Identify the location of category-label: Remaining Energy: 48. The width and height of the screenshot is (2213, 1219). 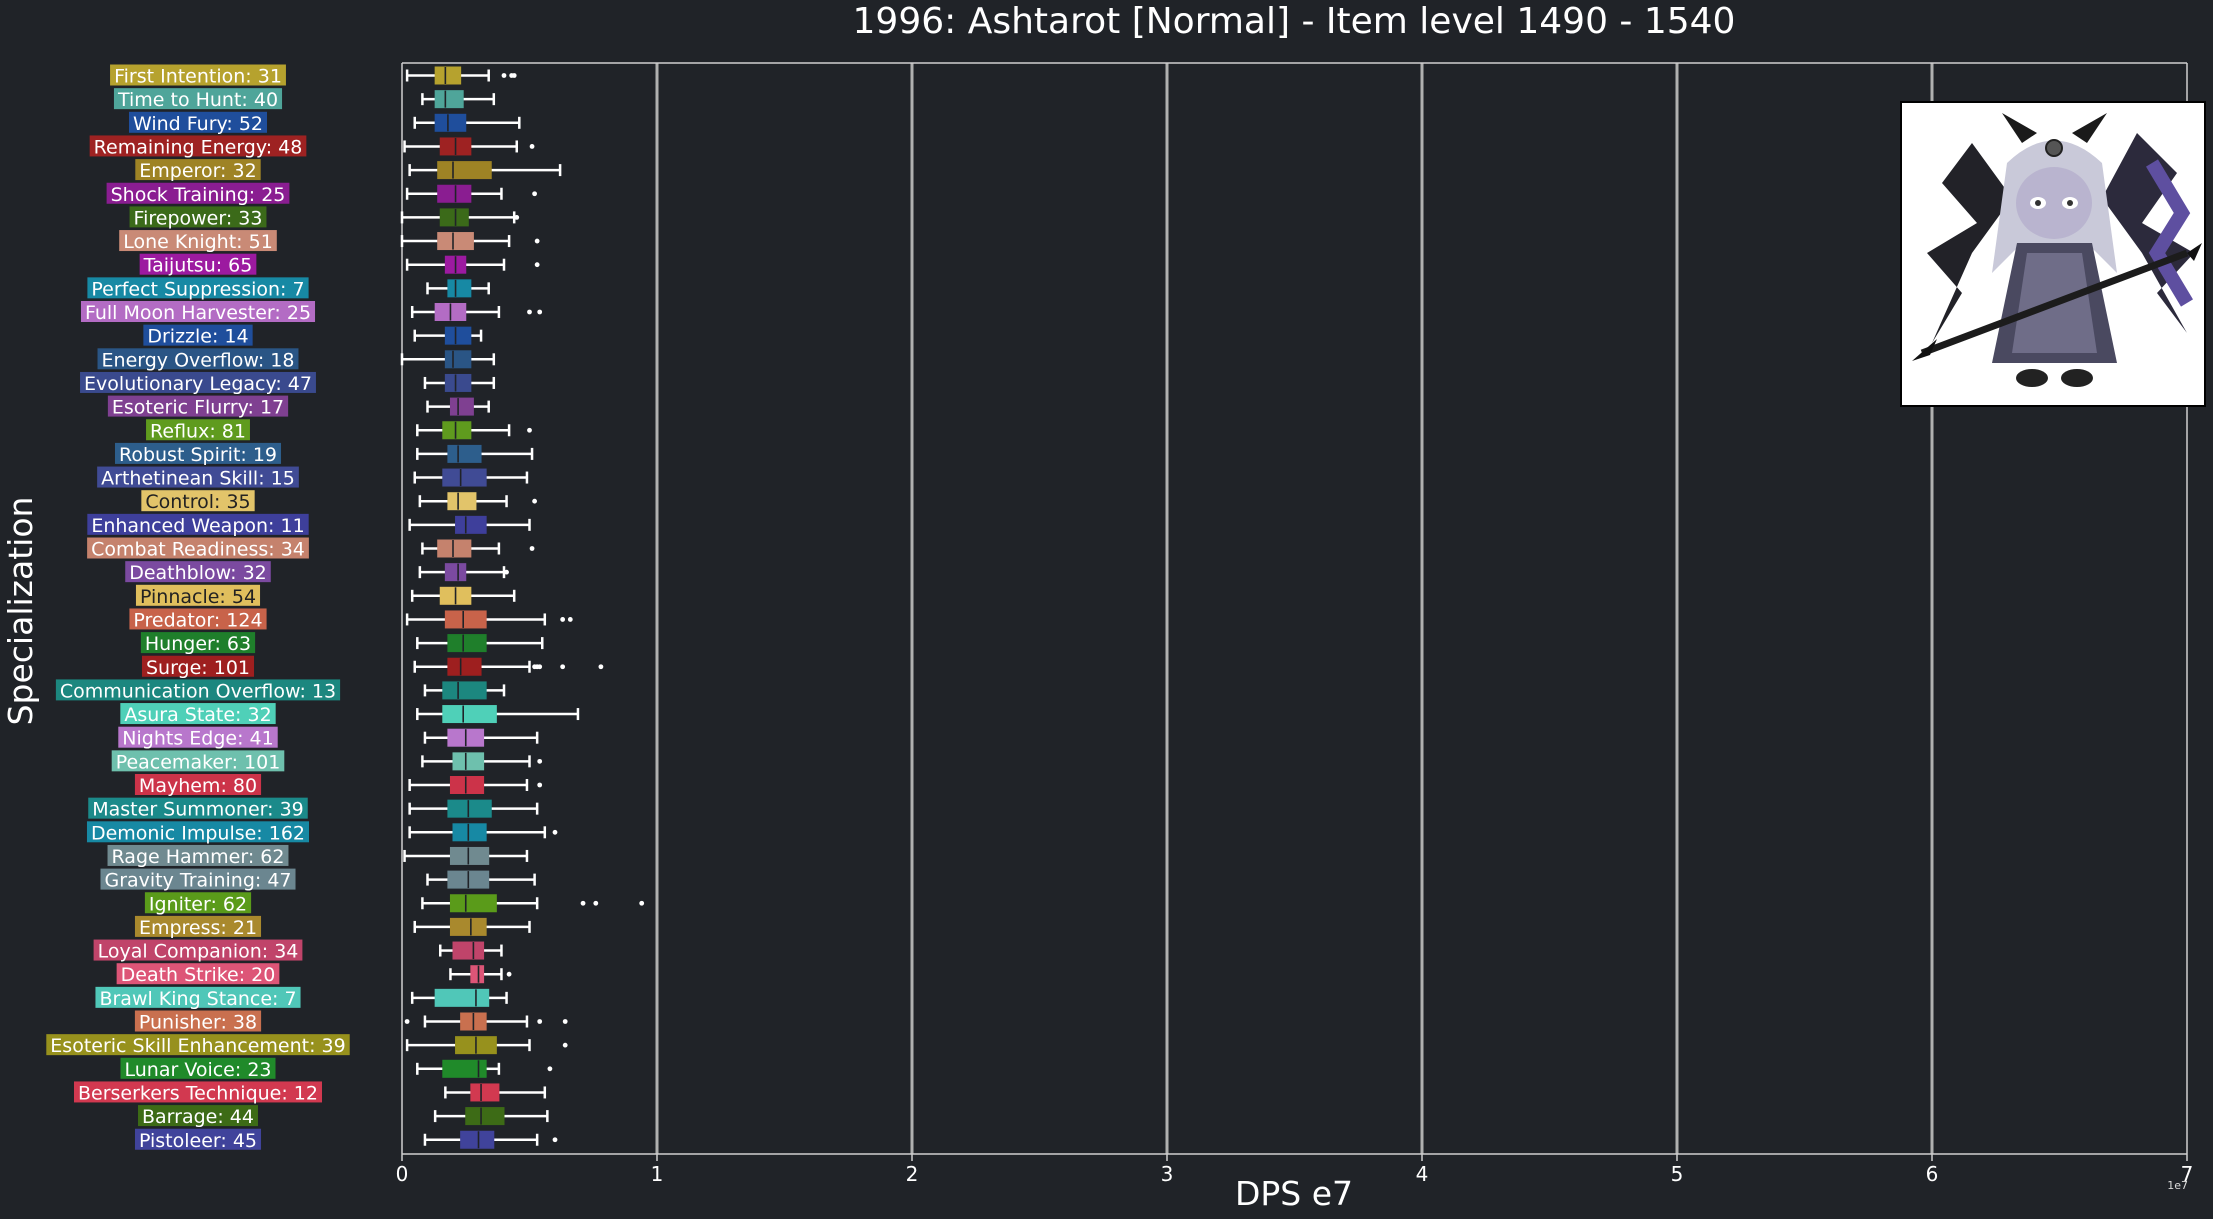
(198, 146).